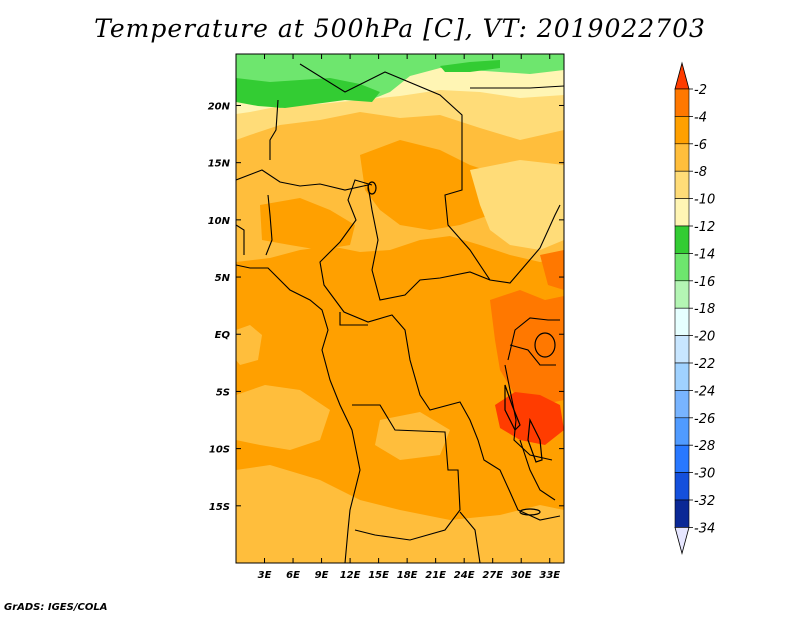  Describe the element at coordinates (219, 164) in the screenshot. I see `y-tick-label: 15N` at that location.